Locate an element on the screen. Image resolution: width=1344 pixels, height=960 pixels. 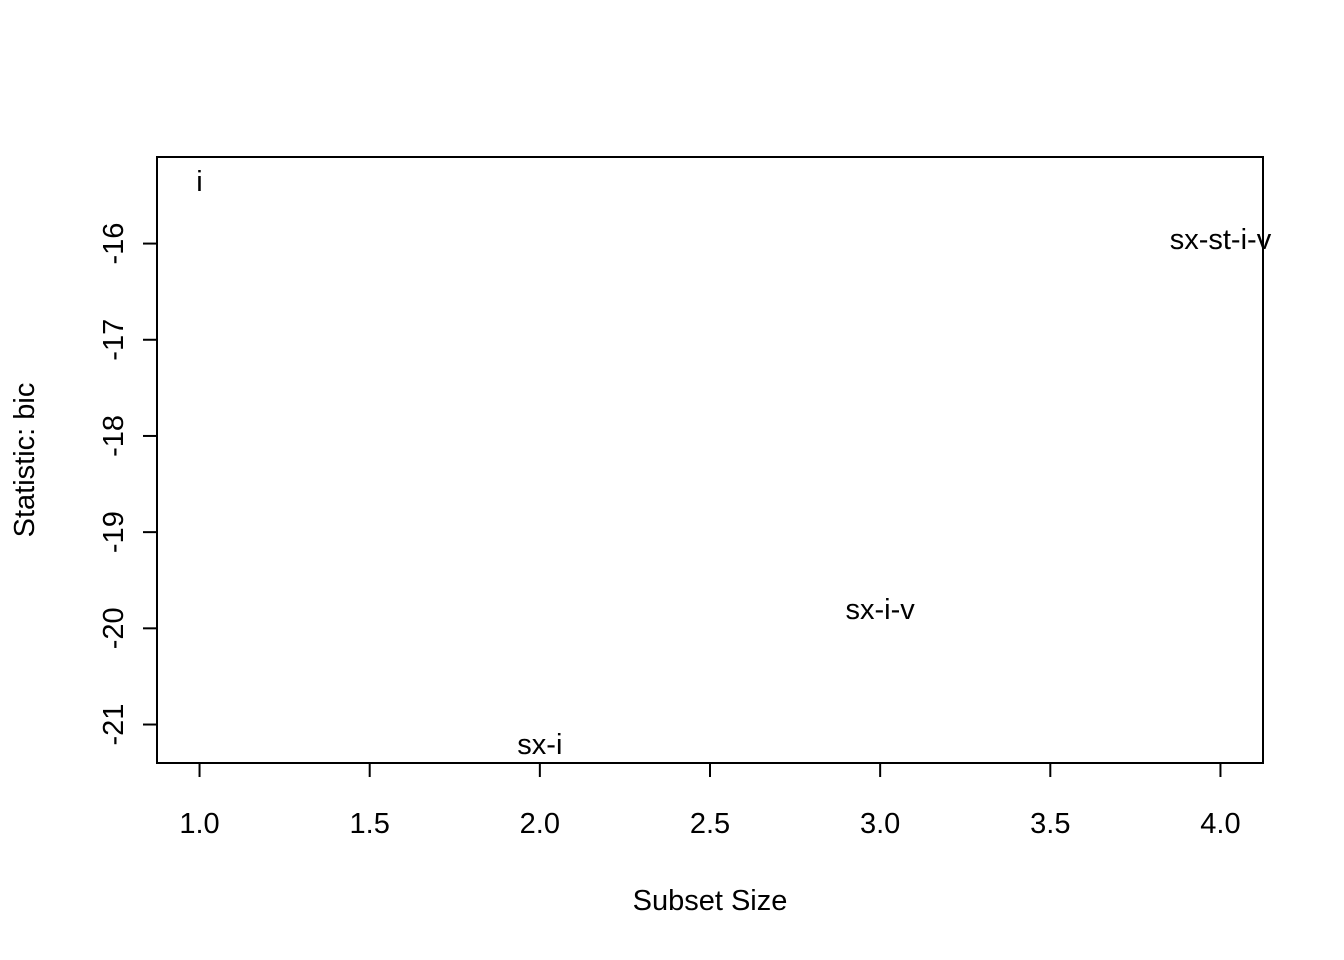
point-label: sx-i-v is located at coordinates (881, 610).